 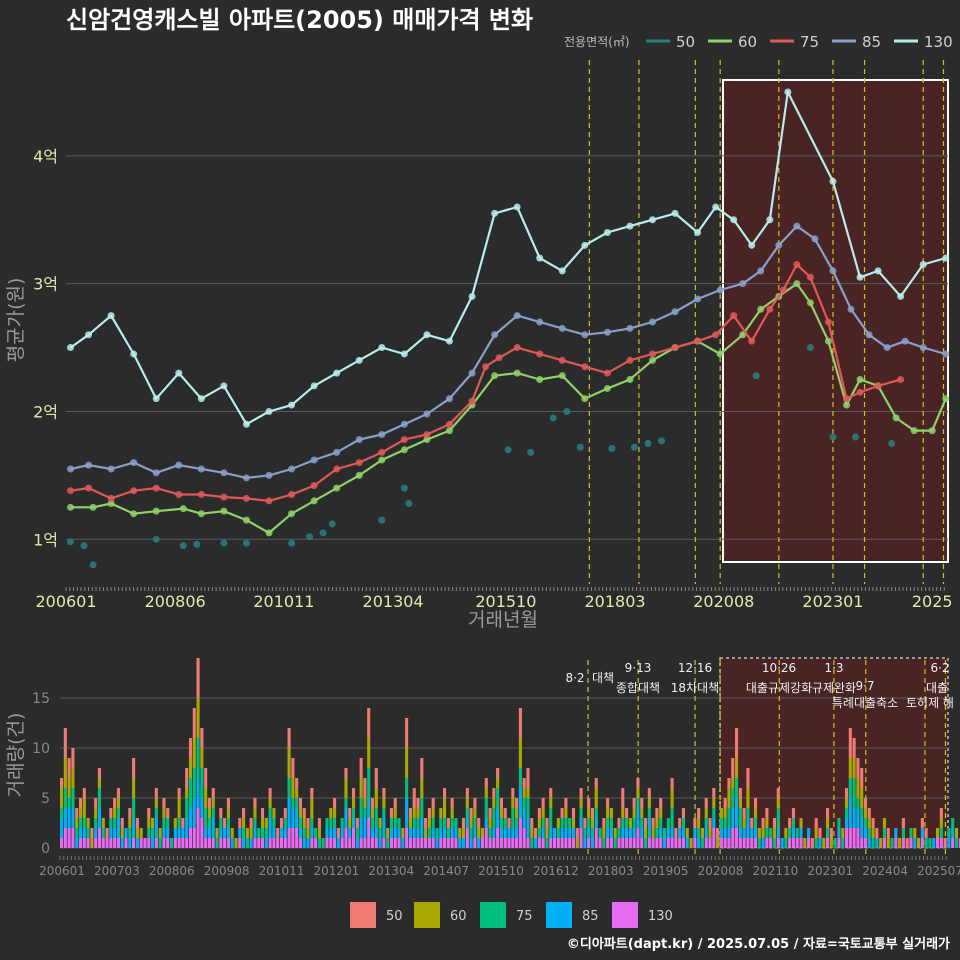 I want to click on volume-x-tick-label: 201510, so click(x=501, y=871).